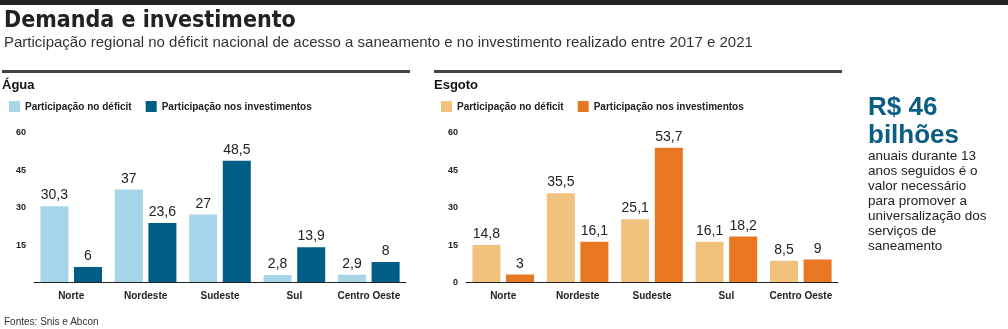 The width and height of the screenshot is (1008, 329). What do you see at coordinates (635, 207) in the screenshot?
I see `data-label: 25,1` at bounding box center [635, 207].